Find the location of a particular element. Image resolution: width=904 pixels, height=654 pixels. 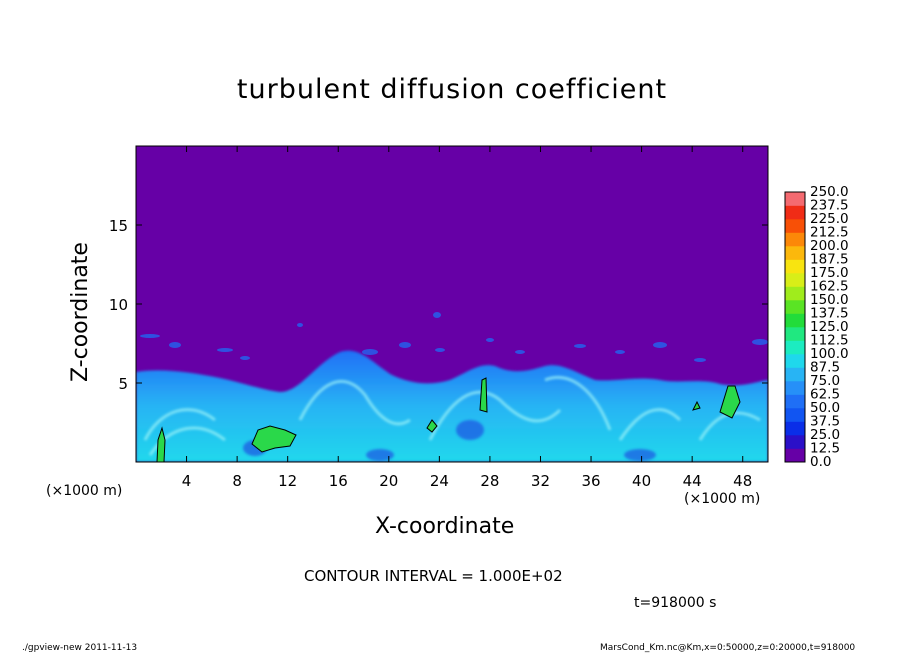

colorbar-level-label: 100.0 is located at coordinates (829, 354).